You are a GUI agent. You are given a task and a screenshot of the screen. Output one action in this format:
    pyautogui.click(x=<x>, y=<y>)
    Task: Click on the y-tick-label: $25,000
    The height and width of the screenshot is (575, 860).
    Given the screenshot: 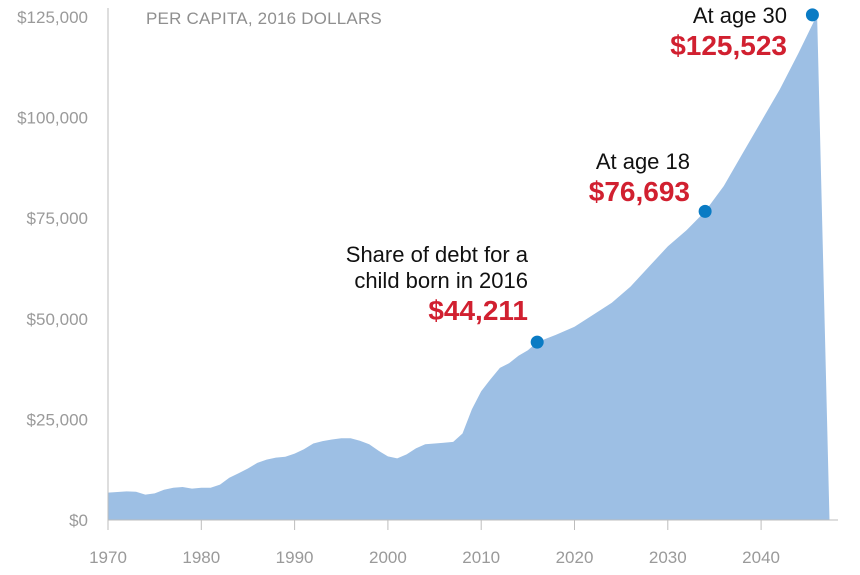 What is the action you would take?
    pyautogui.click(x=57, y=419)
    